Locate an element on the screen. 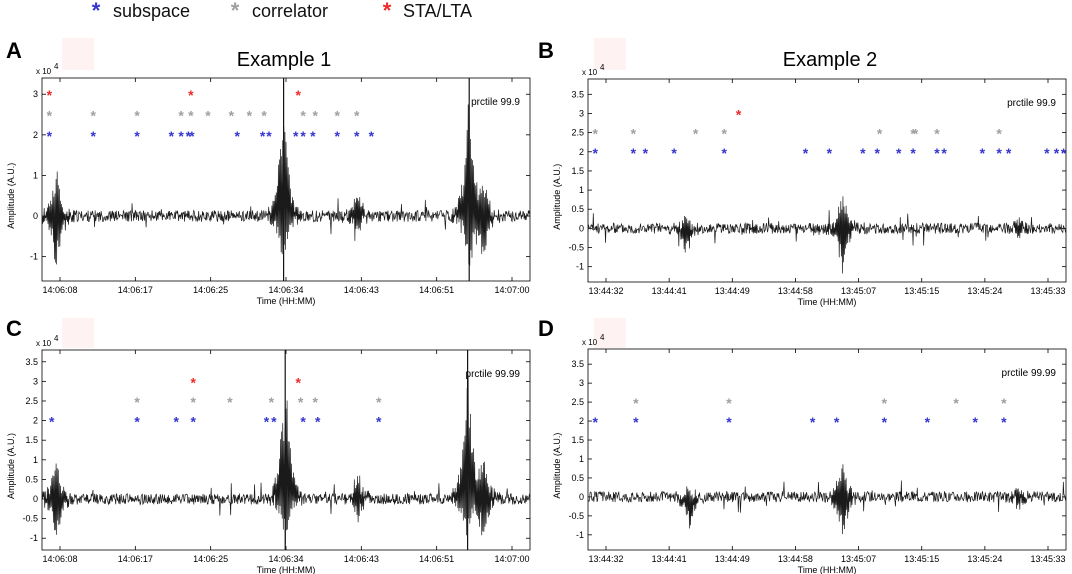 The width and height of the screenshot is (1072, 574). panel-b-y-exponent-power: 4 is located at coordinates (602, 67).